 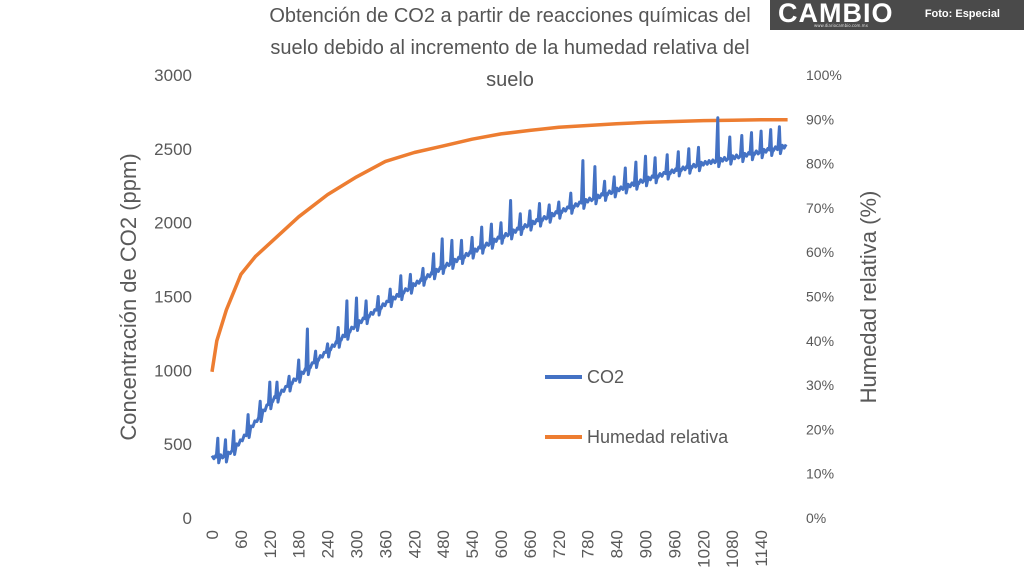 I want to click on x-tick-label: 0, so click(x=212, y=534).